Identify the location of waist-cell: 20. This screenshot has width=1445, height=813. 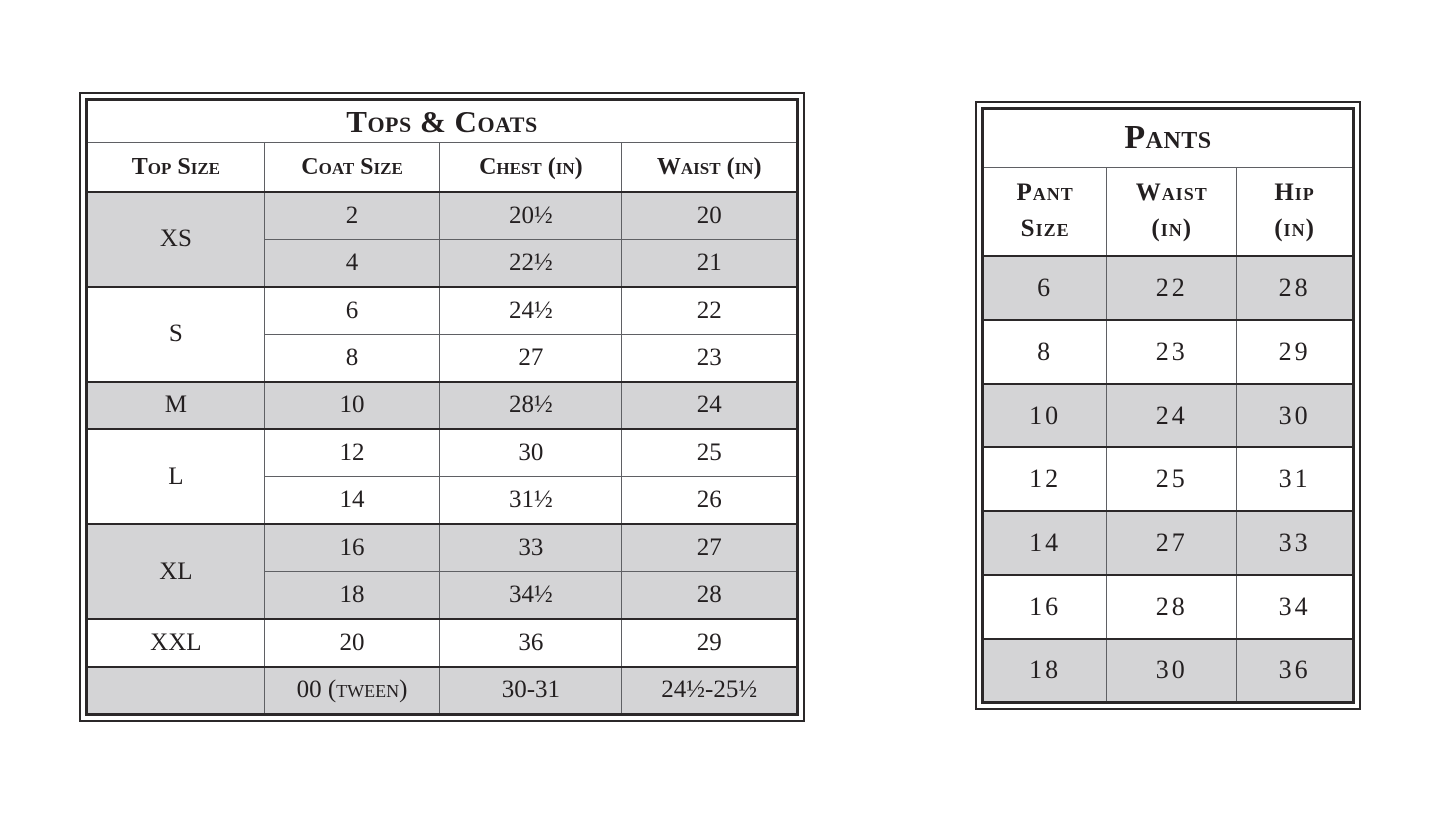
(709, 215).